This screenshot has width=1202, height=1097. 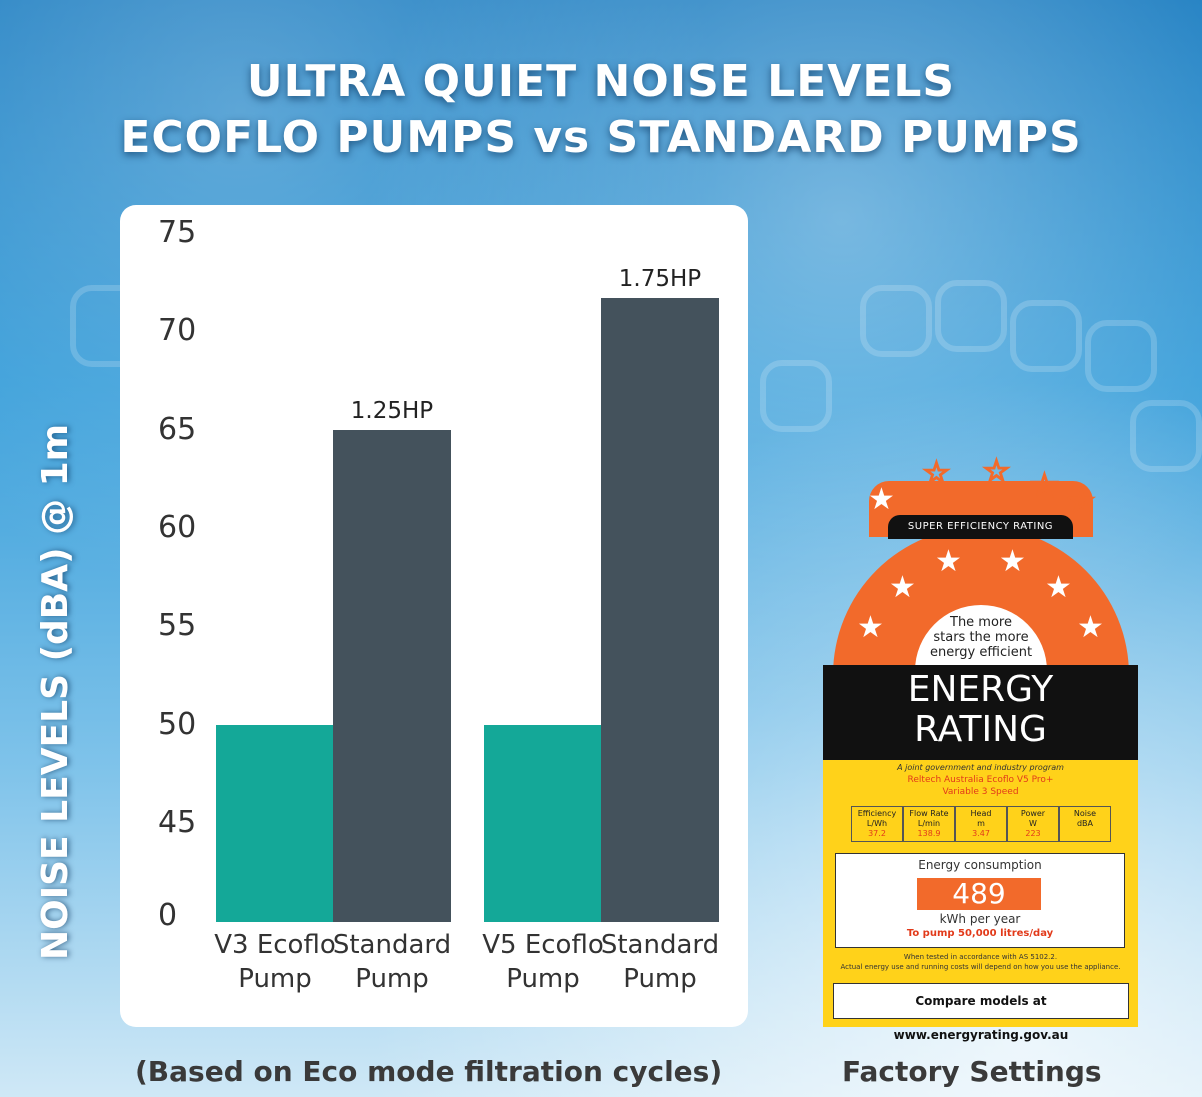 What do you see at coordinates (601, 81) in the screenshot?
I see `title-line-1: ULTRA QUIET NOISE LEVELS` at bounding box center [601, 81].